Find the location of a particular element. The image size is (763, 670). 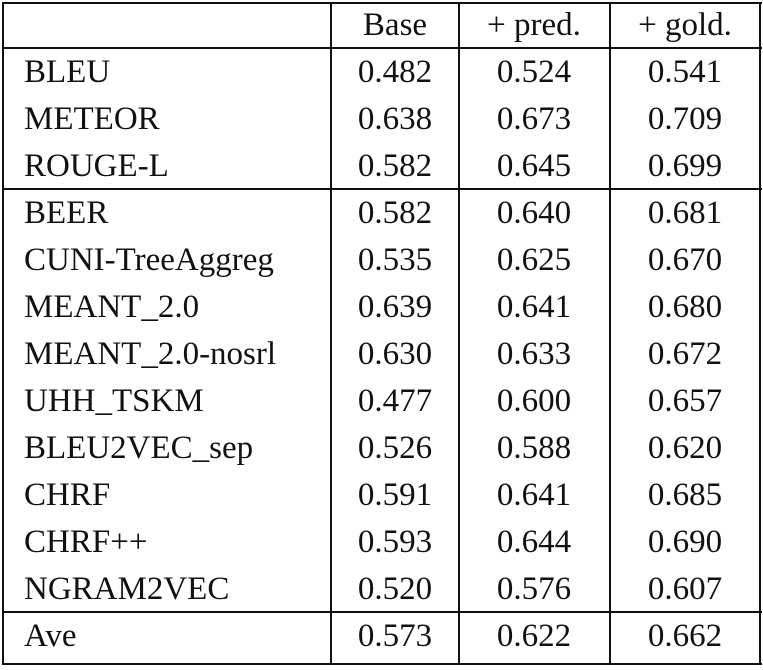

row-label: MEANT_2.0 is located at coordinates (112, 307).